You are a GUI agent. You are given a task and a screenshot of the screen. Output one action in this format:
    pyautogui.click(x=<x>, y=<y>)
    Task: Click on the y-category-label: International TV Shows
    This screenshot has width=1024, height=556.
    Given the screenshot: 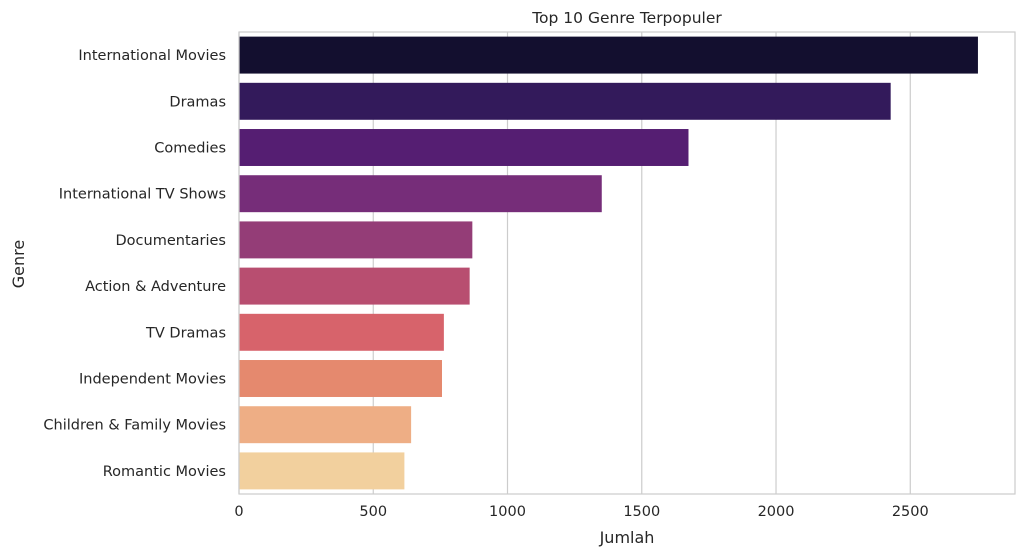 What is the action you would take?
    pyautogui.click(x=142, y=195)
    